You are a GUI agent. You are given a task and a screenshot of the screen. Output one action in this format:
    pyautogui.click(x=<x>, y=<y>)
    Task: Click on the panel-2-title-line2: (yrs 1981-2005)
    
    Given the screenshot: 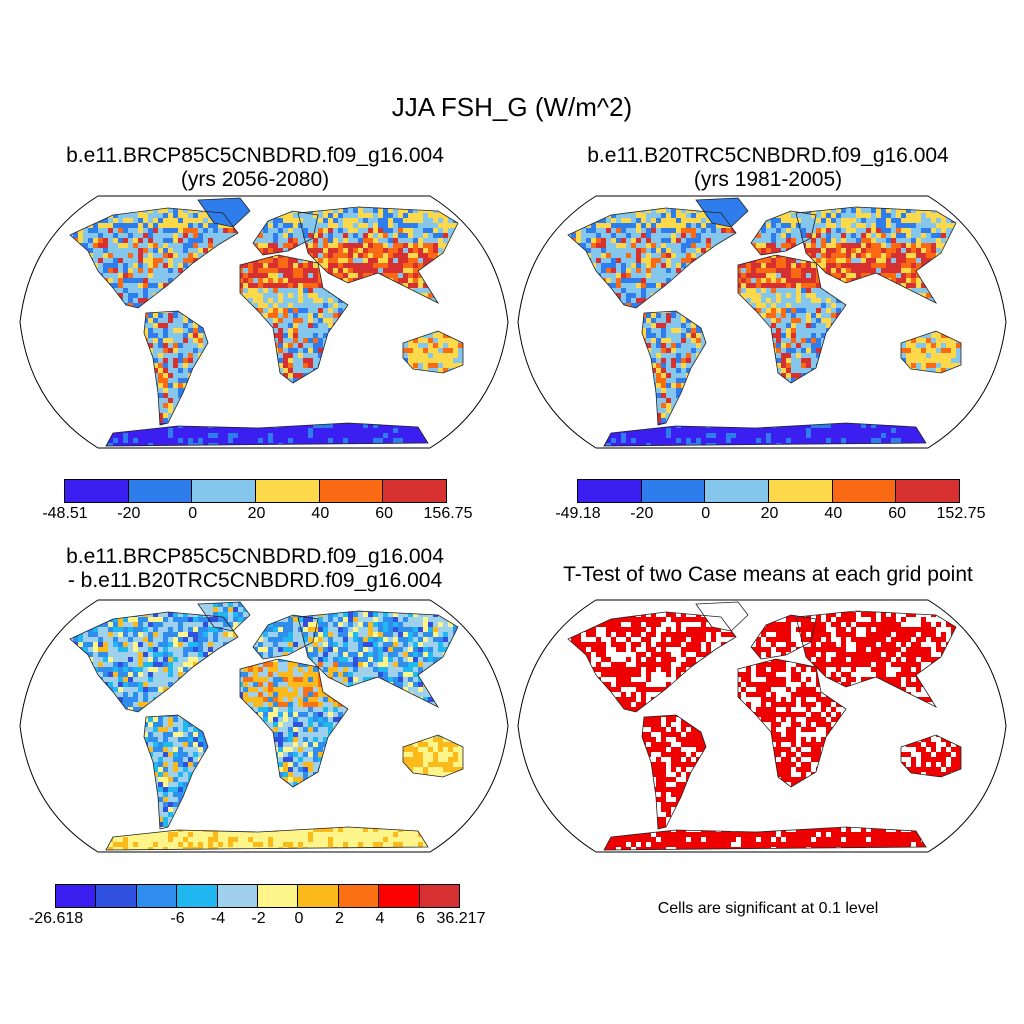 What is the action you would take?
    pyautogui.click(x=768, y=179)
    